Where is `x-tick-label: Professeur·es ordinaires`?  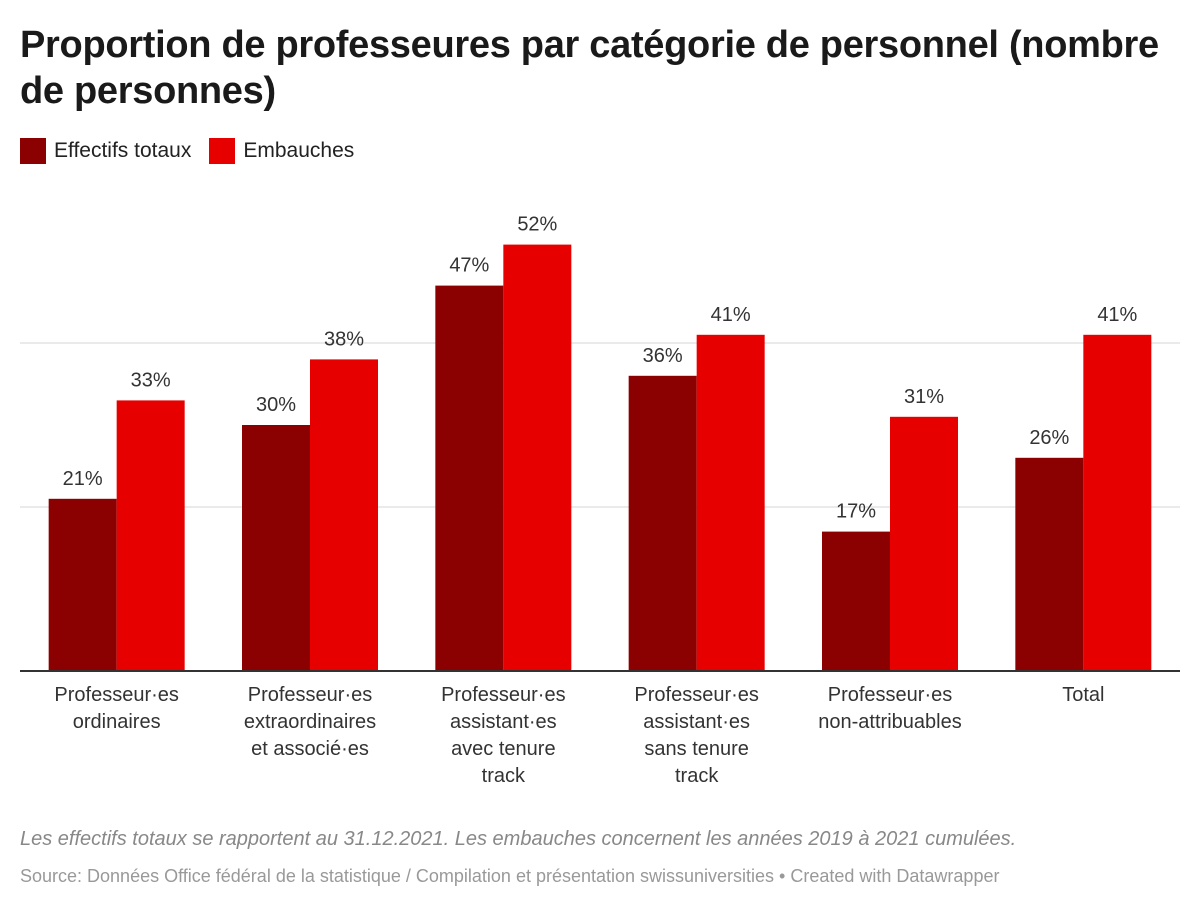
x-tick-label: Professeur·es ordinaires is located at coordinates (116, 708).